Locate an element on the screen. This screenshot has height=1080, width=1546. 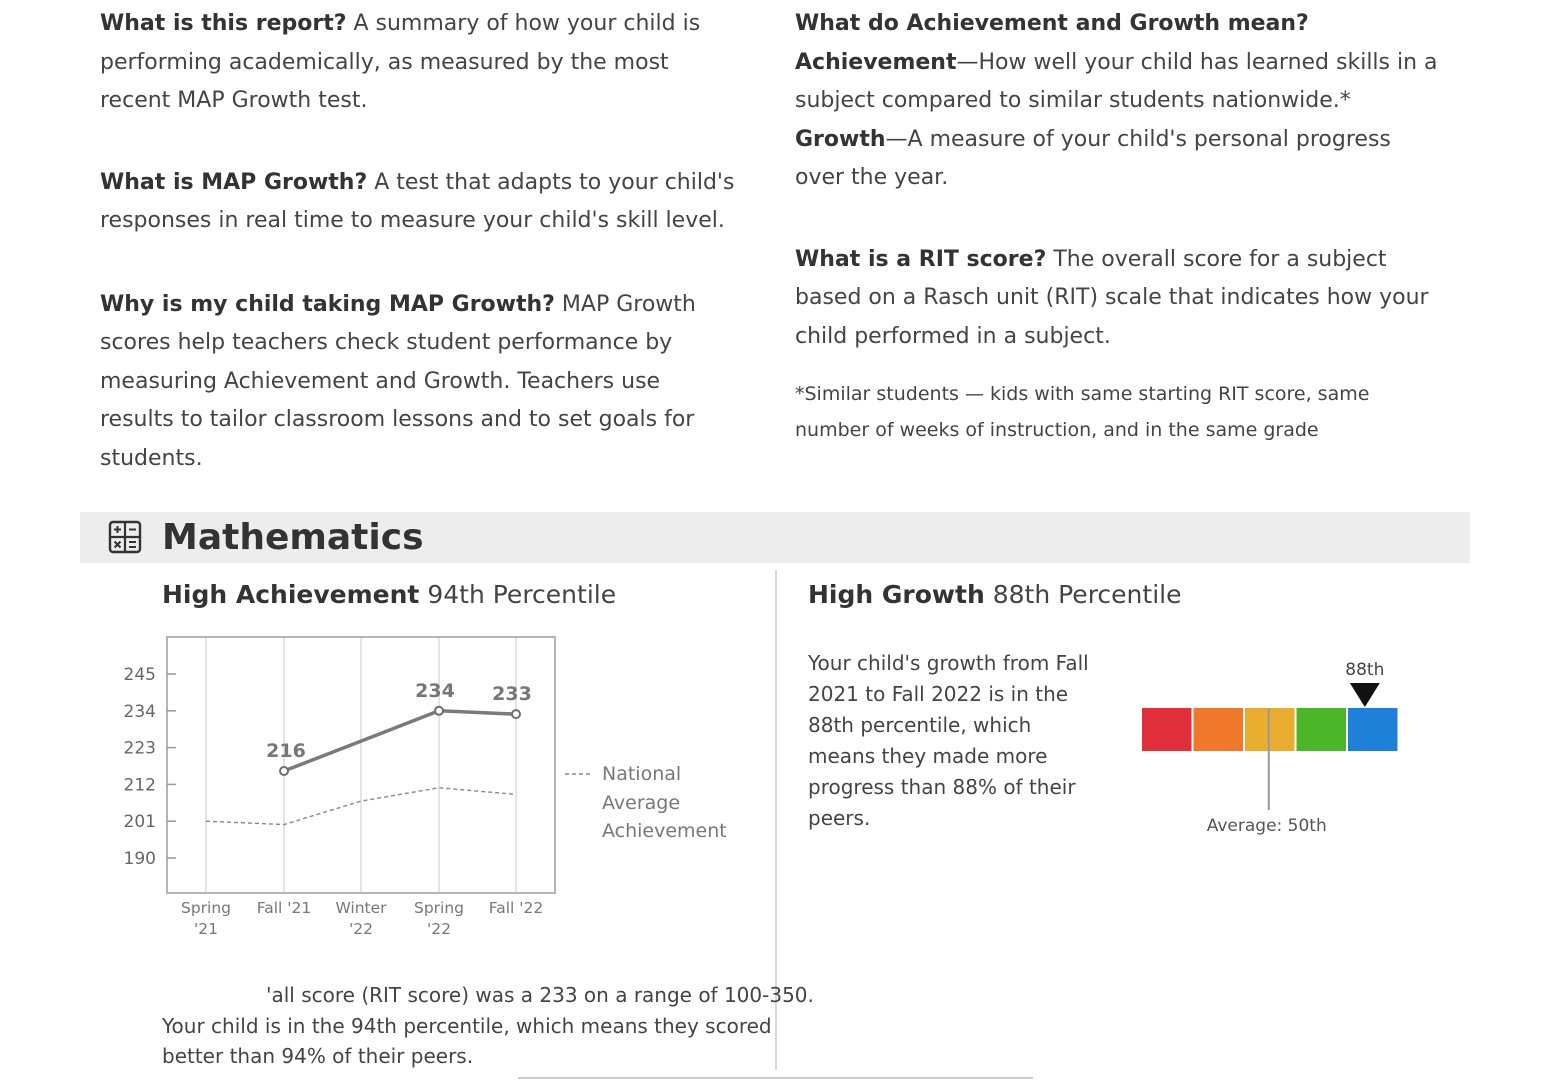
national-average-series is located at coordinates (361, 806).